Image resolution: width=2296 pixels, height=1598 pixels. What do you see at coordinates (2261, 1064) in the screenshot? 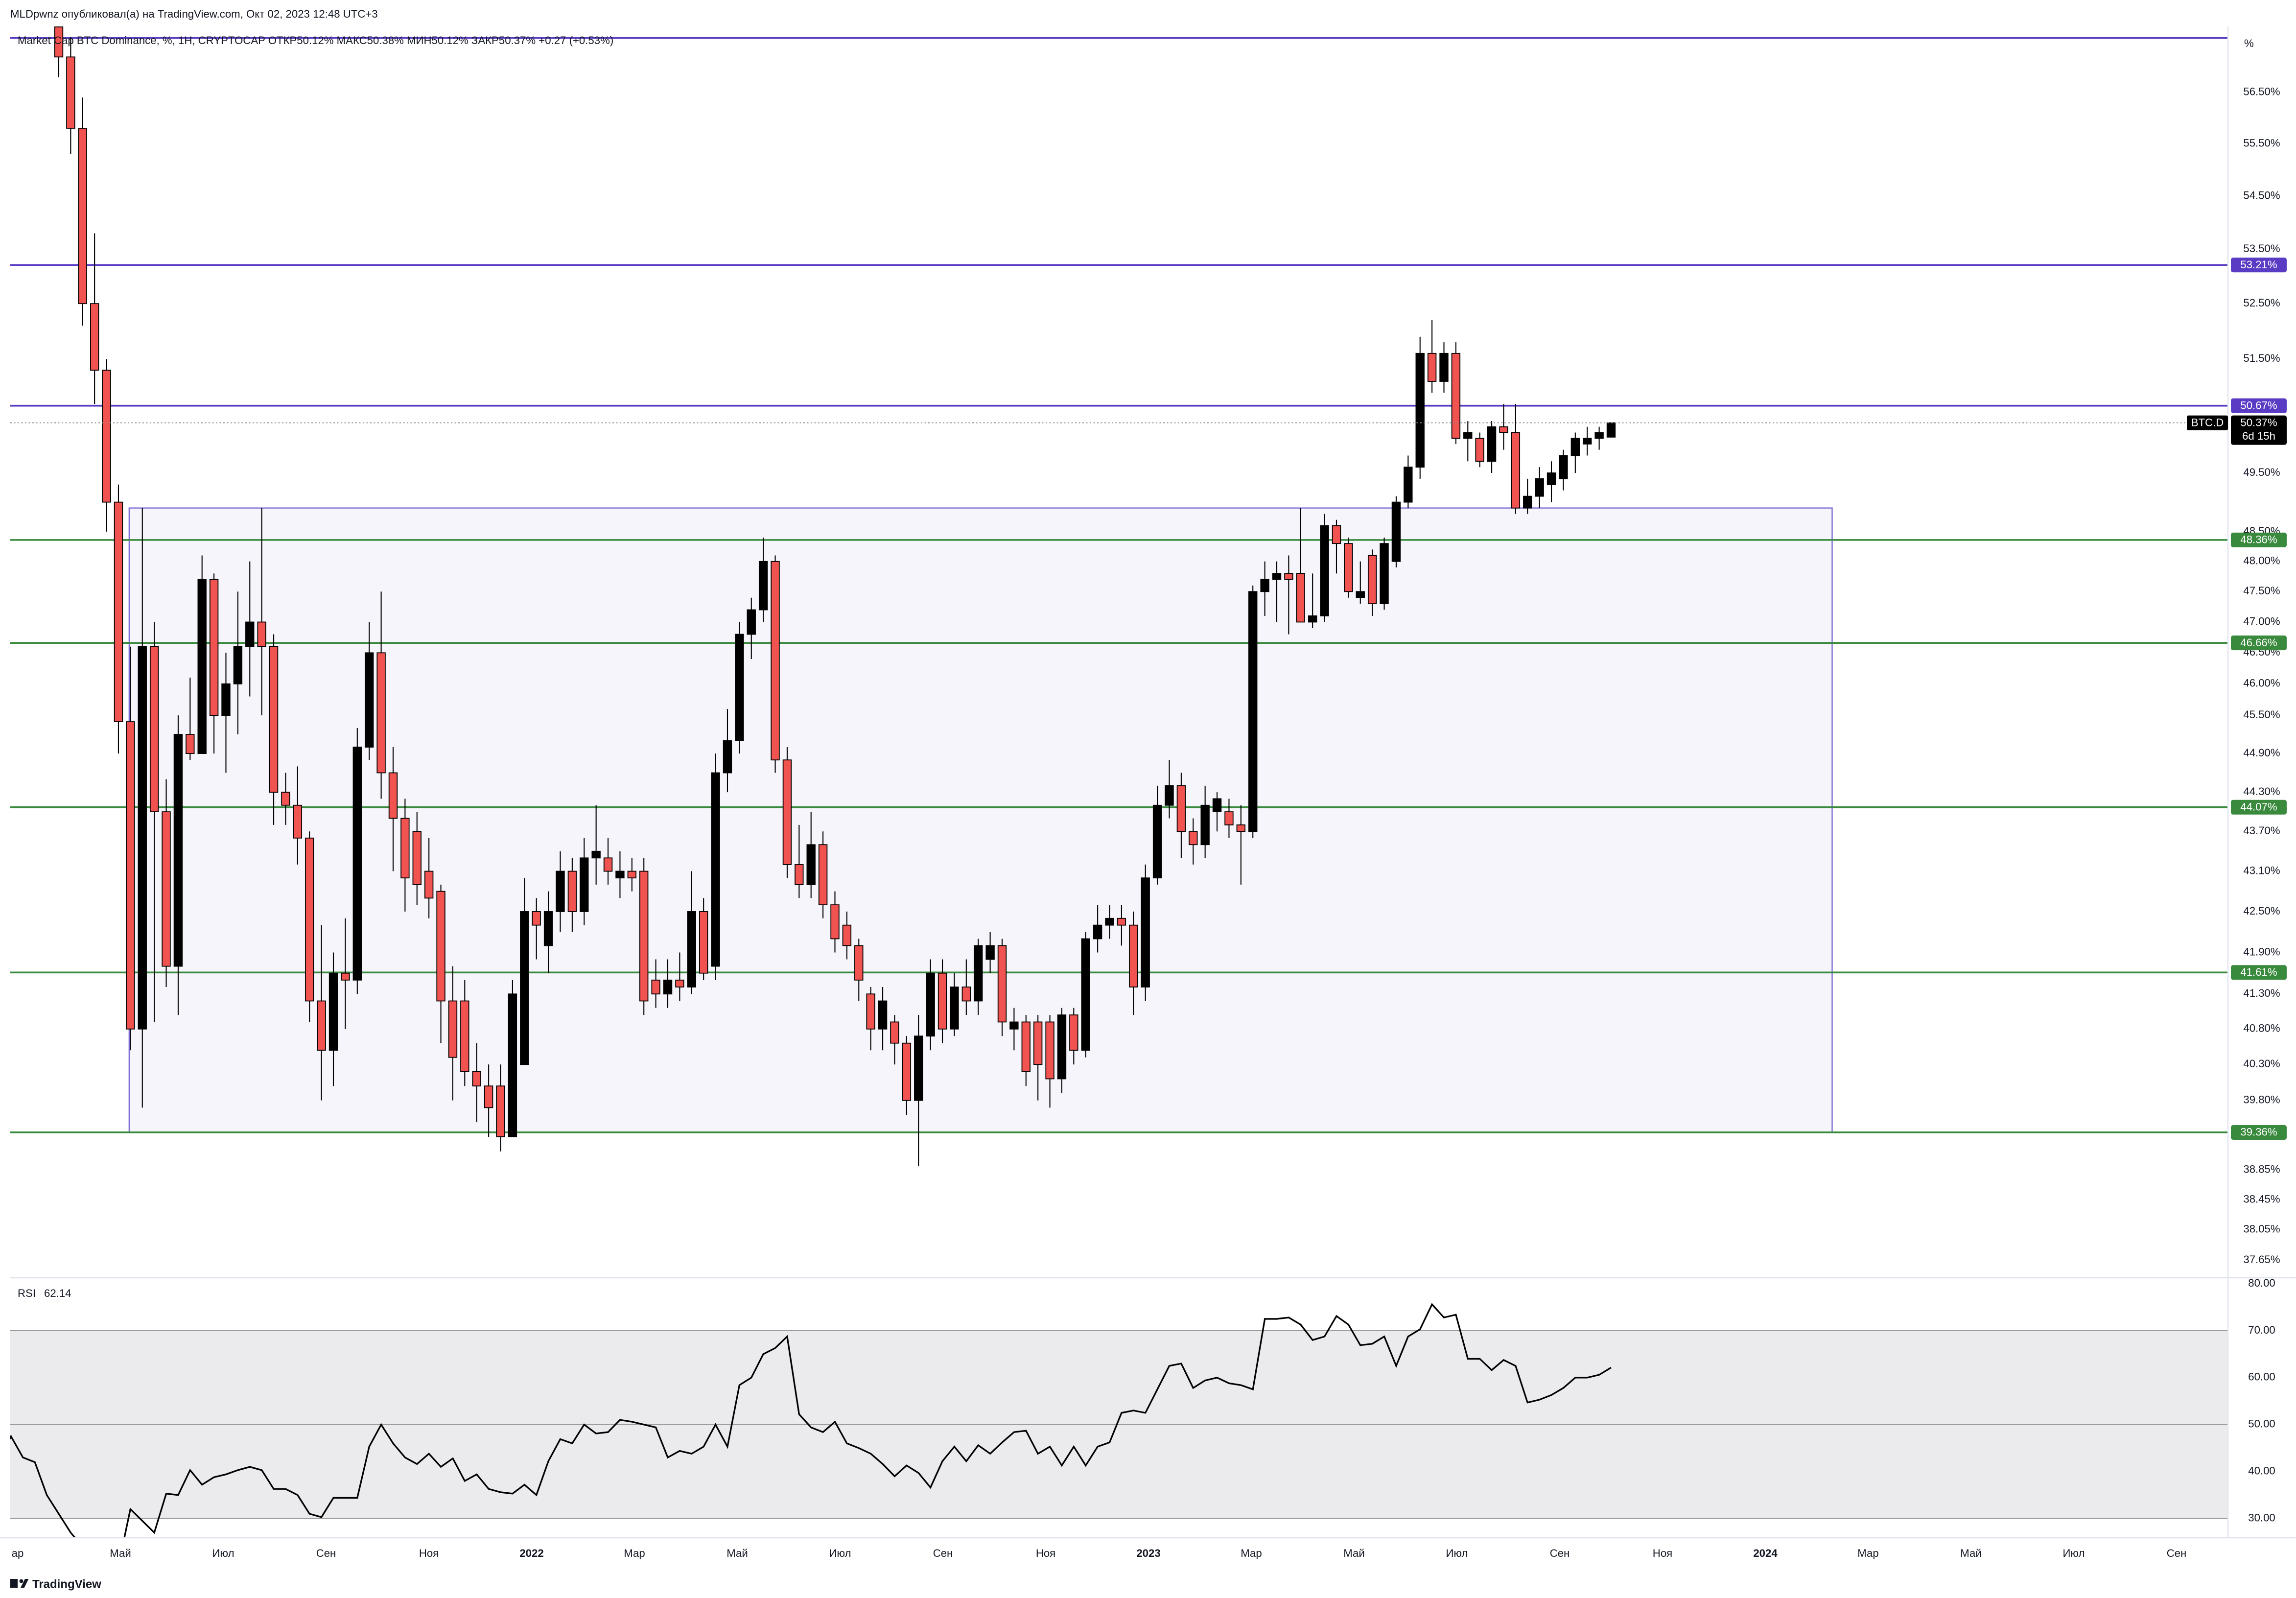
I see `y-tick-label: 40.30%` at bounding box center [2261, 1064].